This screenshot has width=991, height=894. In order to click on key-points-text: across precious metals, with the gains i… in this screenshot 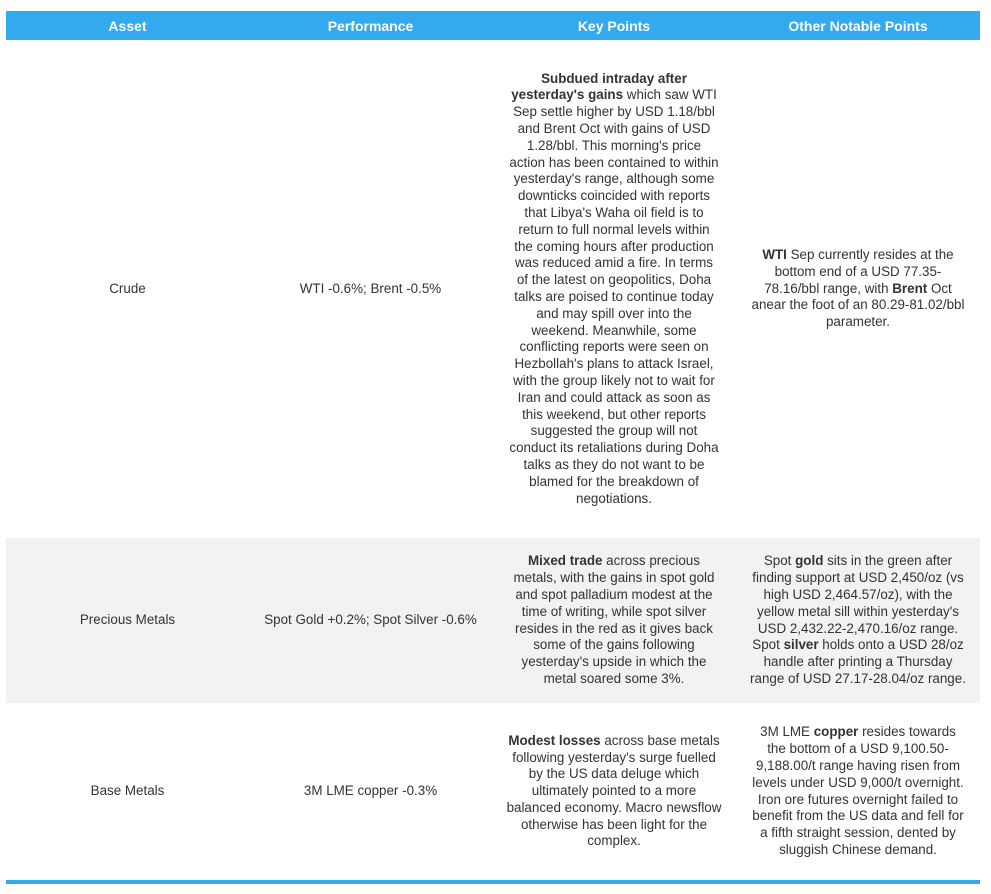, I will do `click(614, 619)`.